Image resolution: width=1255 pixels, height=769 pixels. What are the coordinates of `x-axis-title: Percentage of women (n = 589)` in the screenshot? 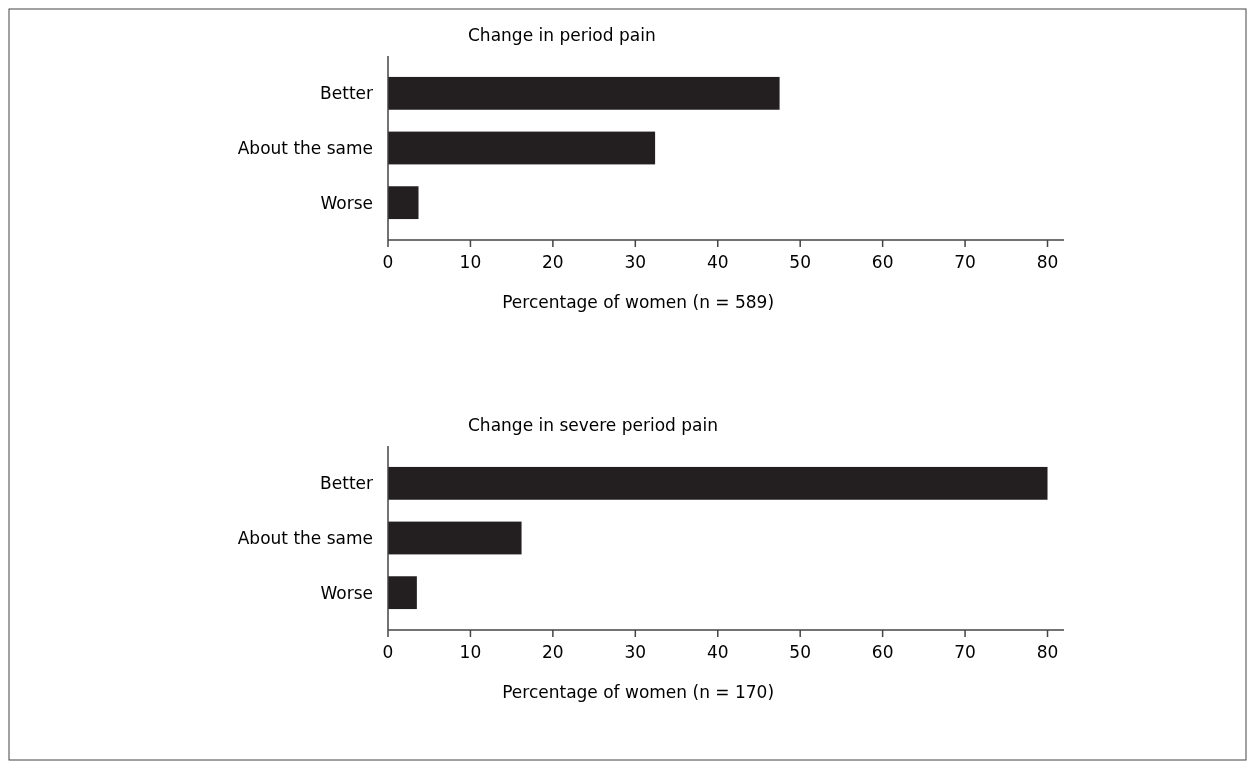 It's located at (638, 302).